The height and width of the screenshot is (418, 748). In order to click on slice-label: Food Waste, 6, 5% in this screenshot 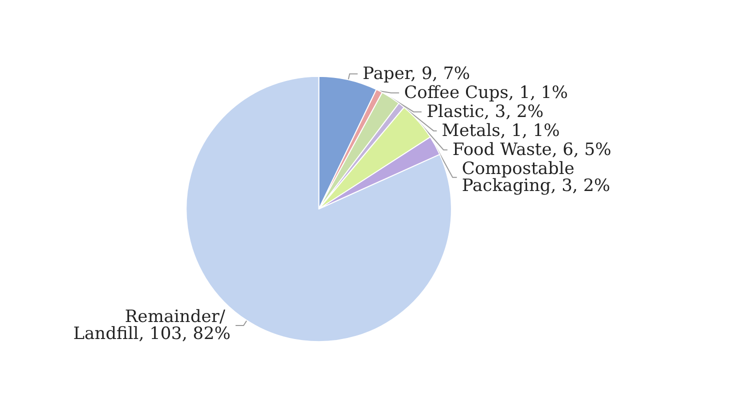, I will do `click(532, 150)`.